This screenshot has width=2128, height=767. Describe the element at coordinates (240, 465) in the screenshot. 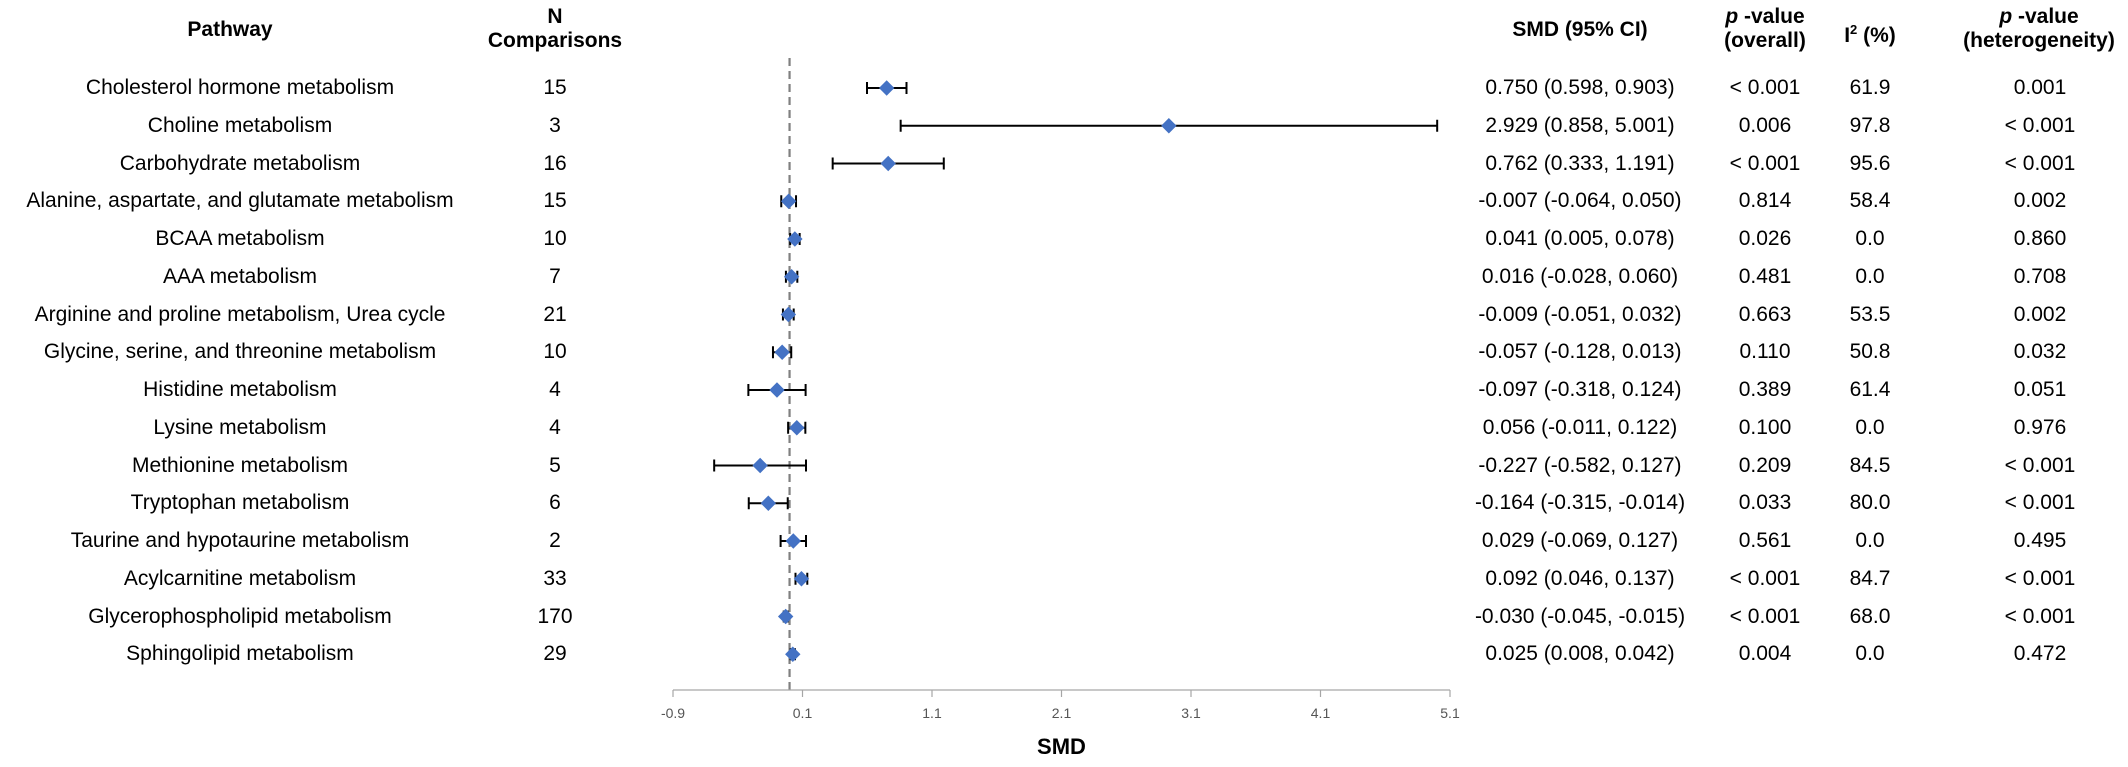

I see `row-pathway: Methionine metabolism` at that location.